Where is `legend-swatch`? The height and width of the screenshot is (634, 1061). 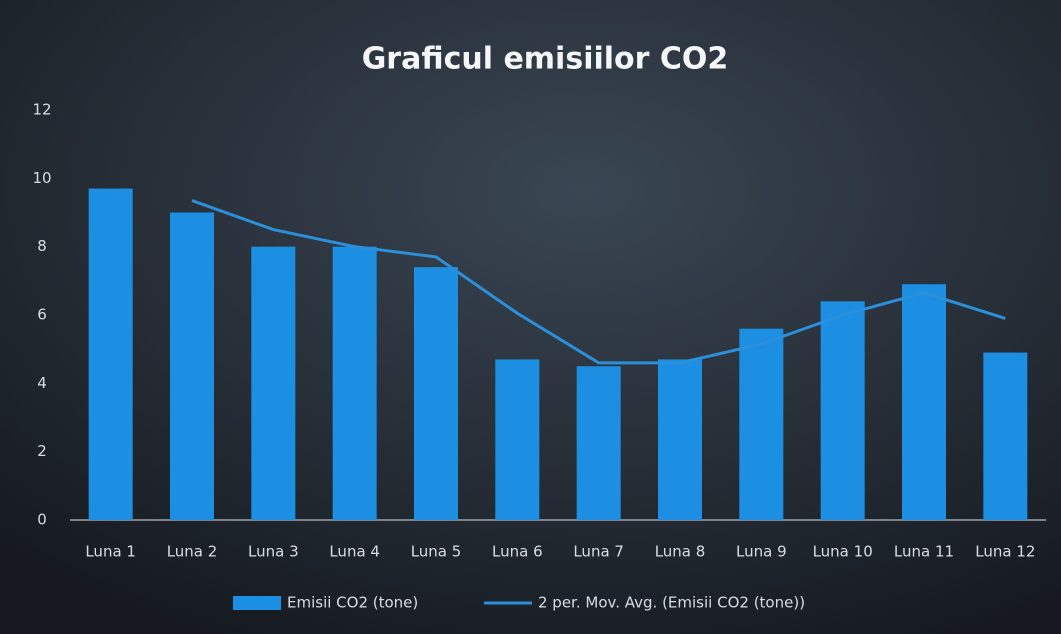 legend-swatch is located at coordinates (257, 603).